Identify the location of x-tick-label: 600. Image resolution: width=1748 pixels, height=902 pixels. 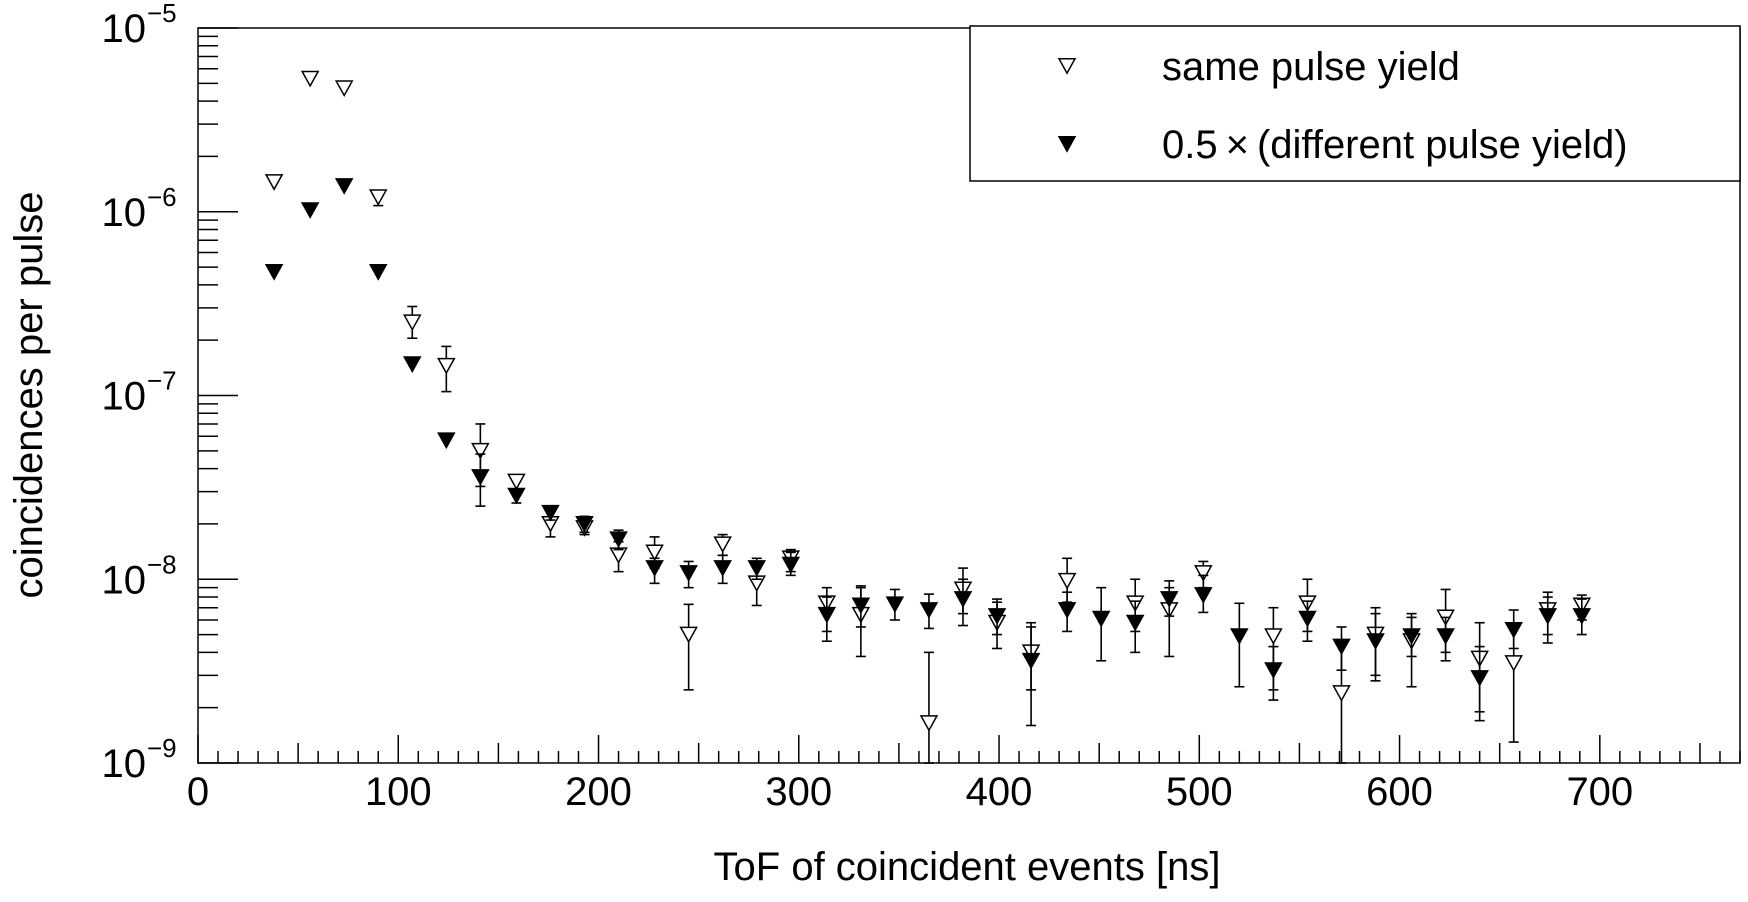
(1399, 792).